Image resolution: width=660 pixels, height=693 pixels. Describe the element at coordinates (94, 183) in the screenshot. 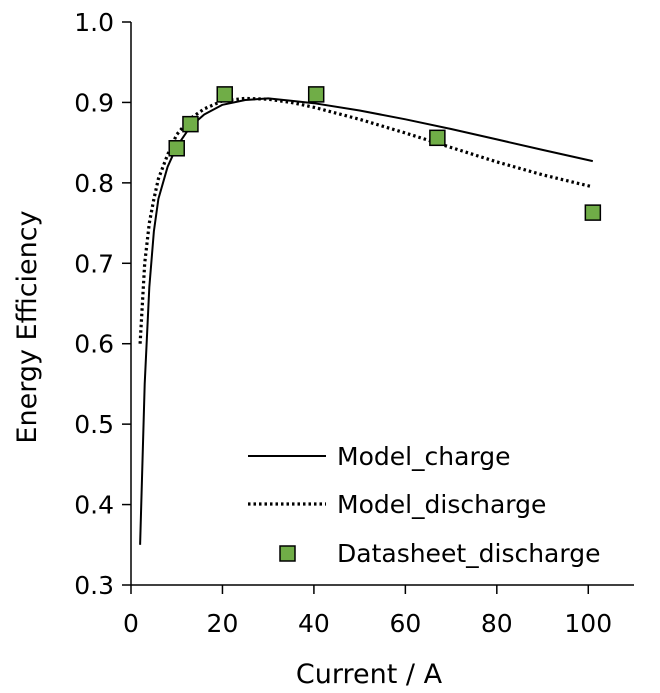

I see `y-tick-label: 0.8` at that location.